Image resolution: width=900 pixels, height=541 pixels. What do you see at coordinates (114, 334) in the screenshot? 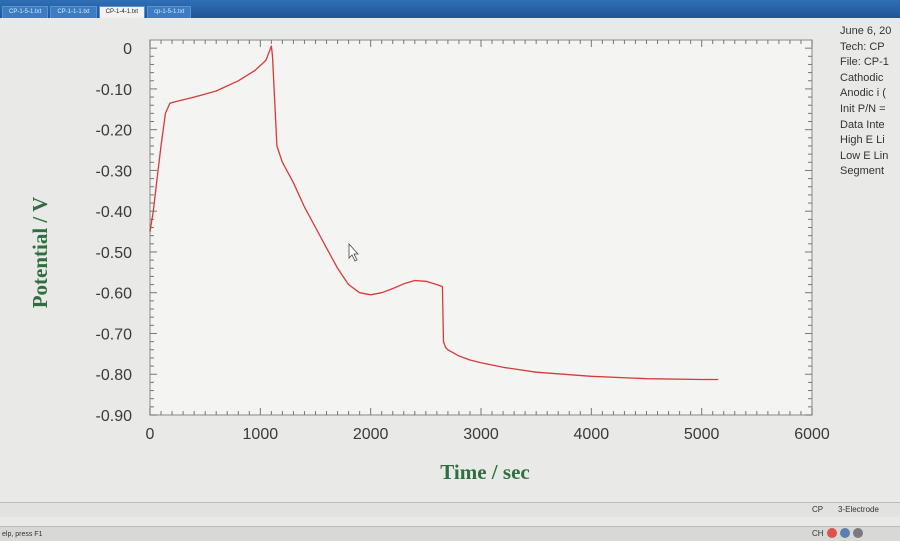
I see `y-tick-label: -0.70` at bounding box center [114, 334].